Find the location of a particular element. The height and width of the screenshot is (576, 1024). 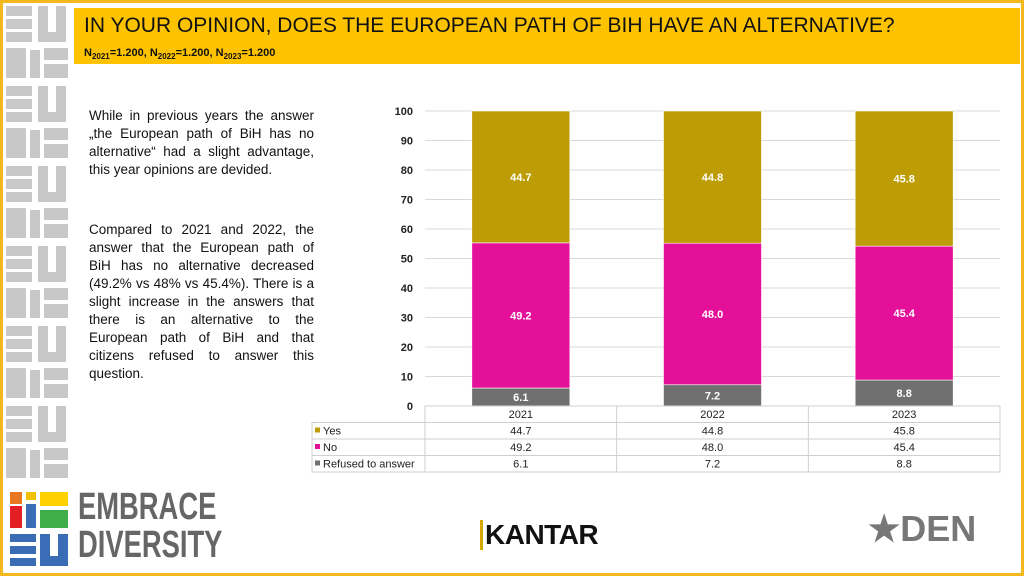

y-tick-label: 50 is located at coordinates (407, 260).